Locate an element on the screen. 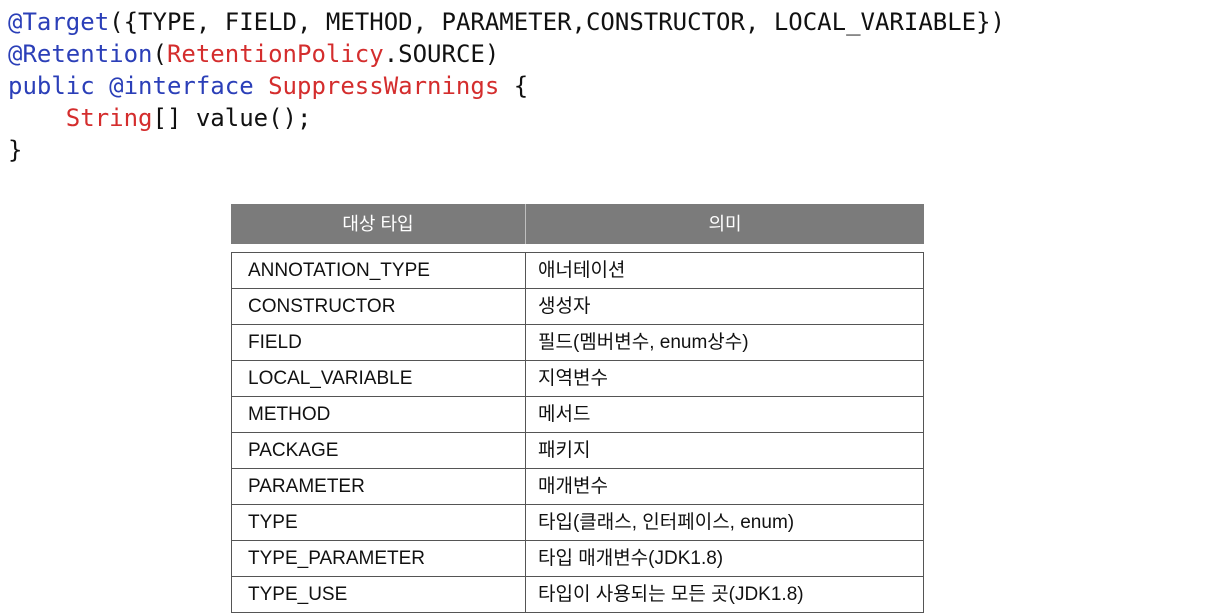 Image resolution: width=1218 pixels, height=616 pixels. row-target: METHOD is located at coordinates (379, 414).